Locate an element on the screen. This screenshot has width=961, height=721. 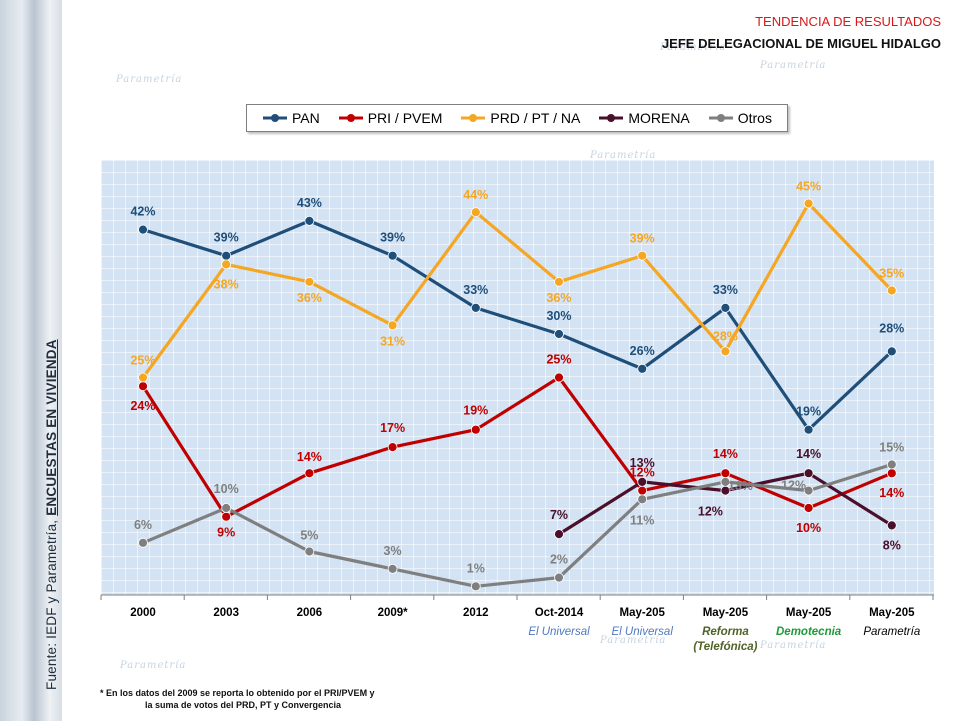
x-source-label: Demotecnia is located at coordinates (809, 632).